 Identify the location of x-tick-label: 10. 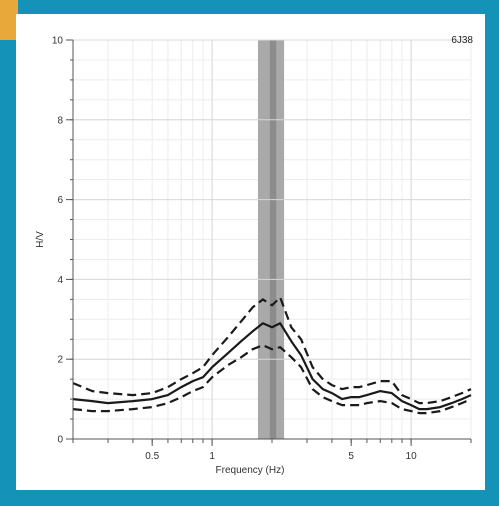
(412, 456).